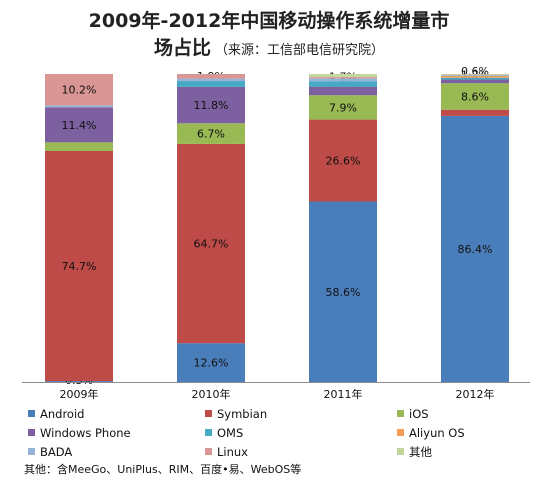  I want to click on data-label: 11.4%, so click(79, 125).